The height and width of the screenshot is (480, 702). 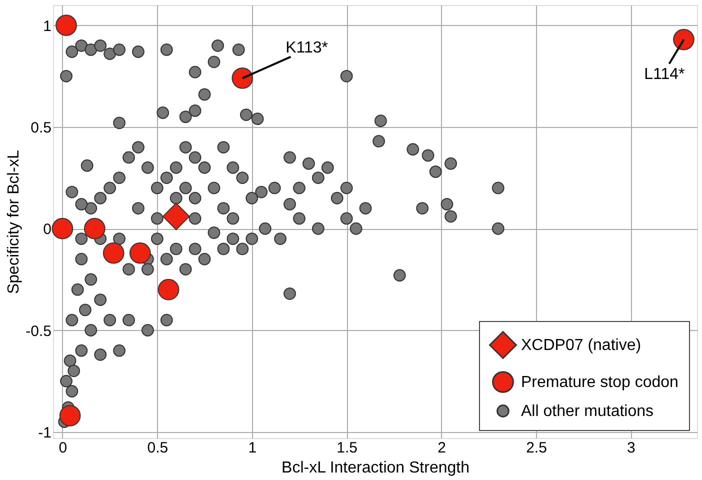 I want to click on x-axis-title: Bcl-xL Interaction Strength, so click(x=376, y=468).